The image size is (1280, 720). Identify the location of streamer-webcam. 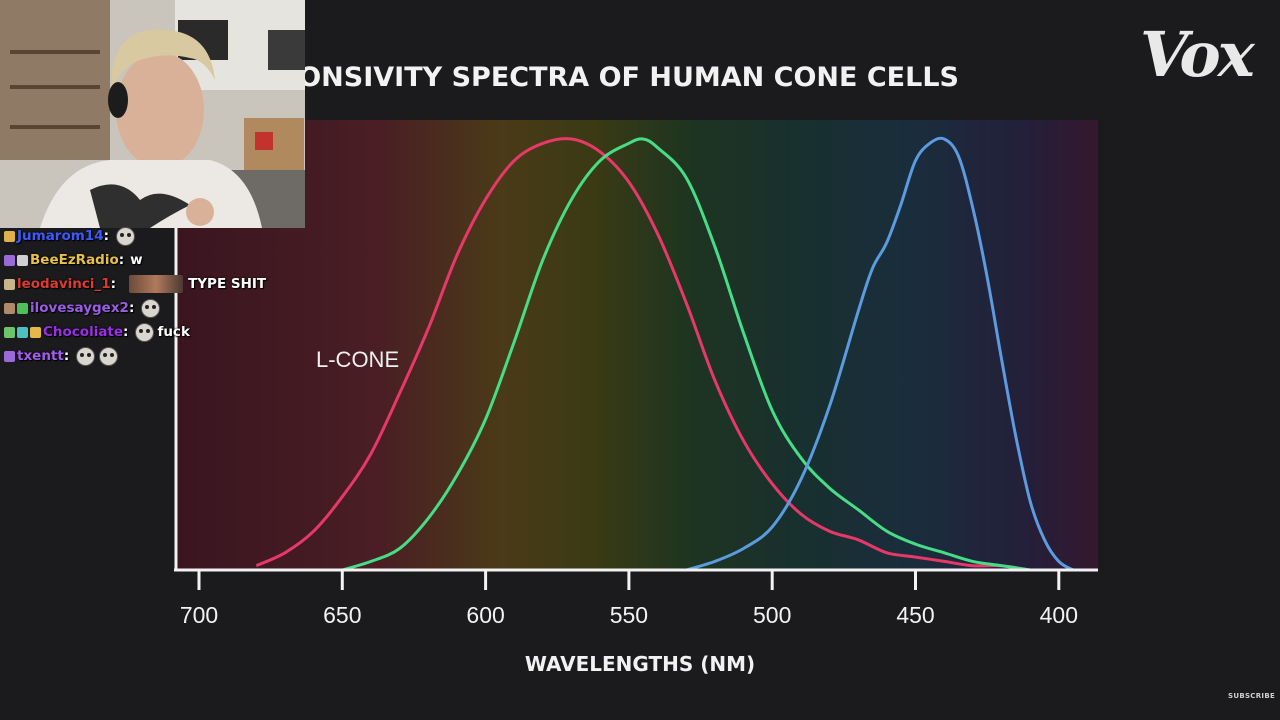
(152, 114).